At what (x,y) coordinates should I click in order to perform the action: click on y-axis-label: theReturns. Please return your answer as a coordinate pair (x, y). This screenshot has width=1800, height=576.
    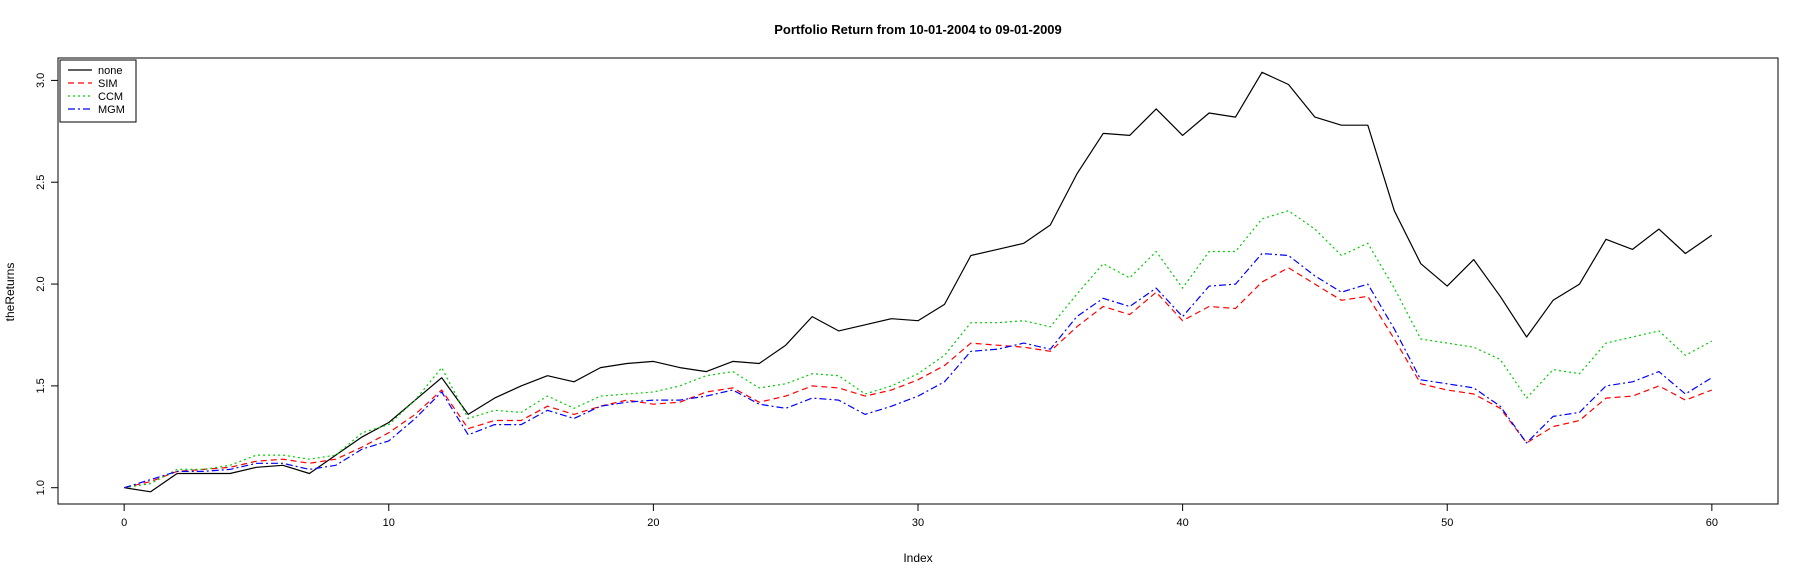
    Looking at the image, I should click on (10, 292).